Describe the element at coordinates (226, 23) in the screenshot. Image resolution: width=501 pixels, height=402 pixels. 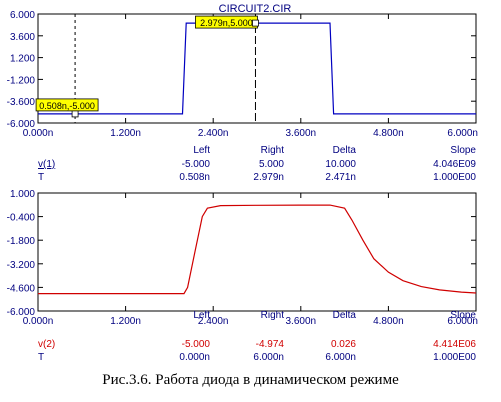
I see `cursor-value-label: 2.979n,5.000` at that location.